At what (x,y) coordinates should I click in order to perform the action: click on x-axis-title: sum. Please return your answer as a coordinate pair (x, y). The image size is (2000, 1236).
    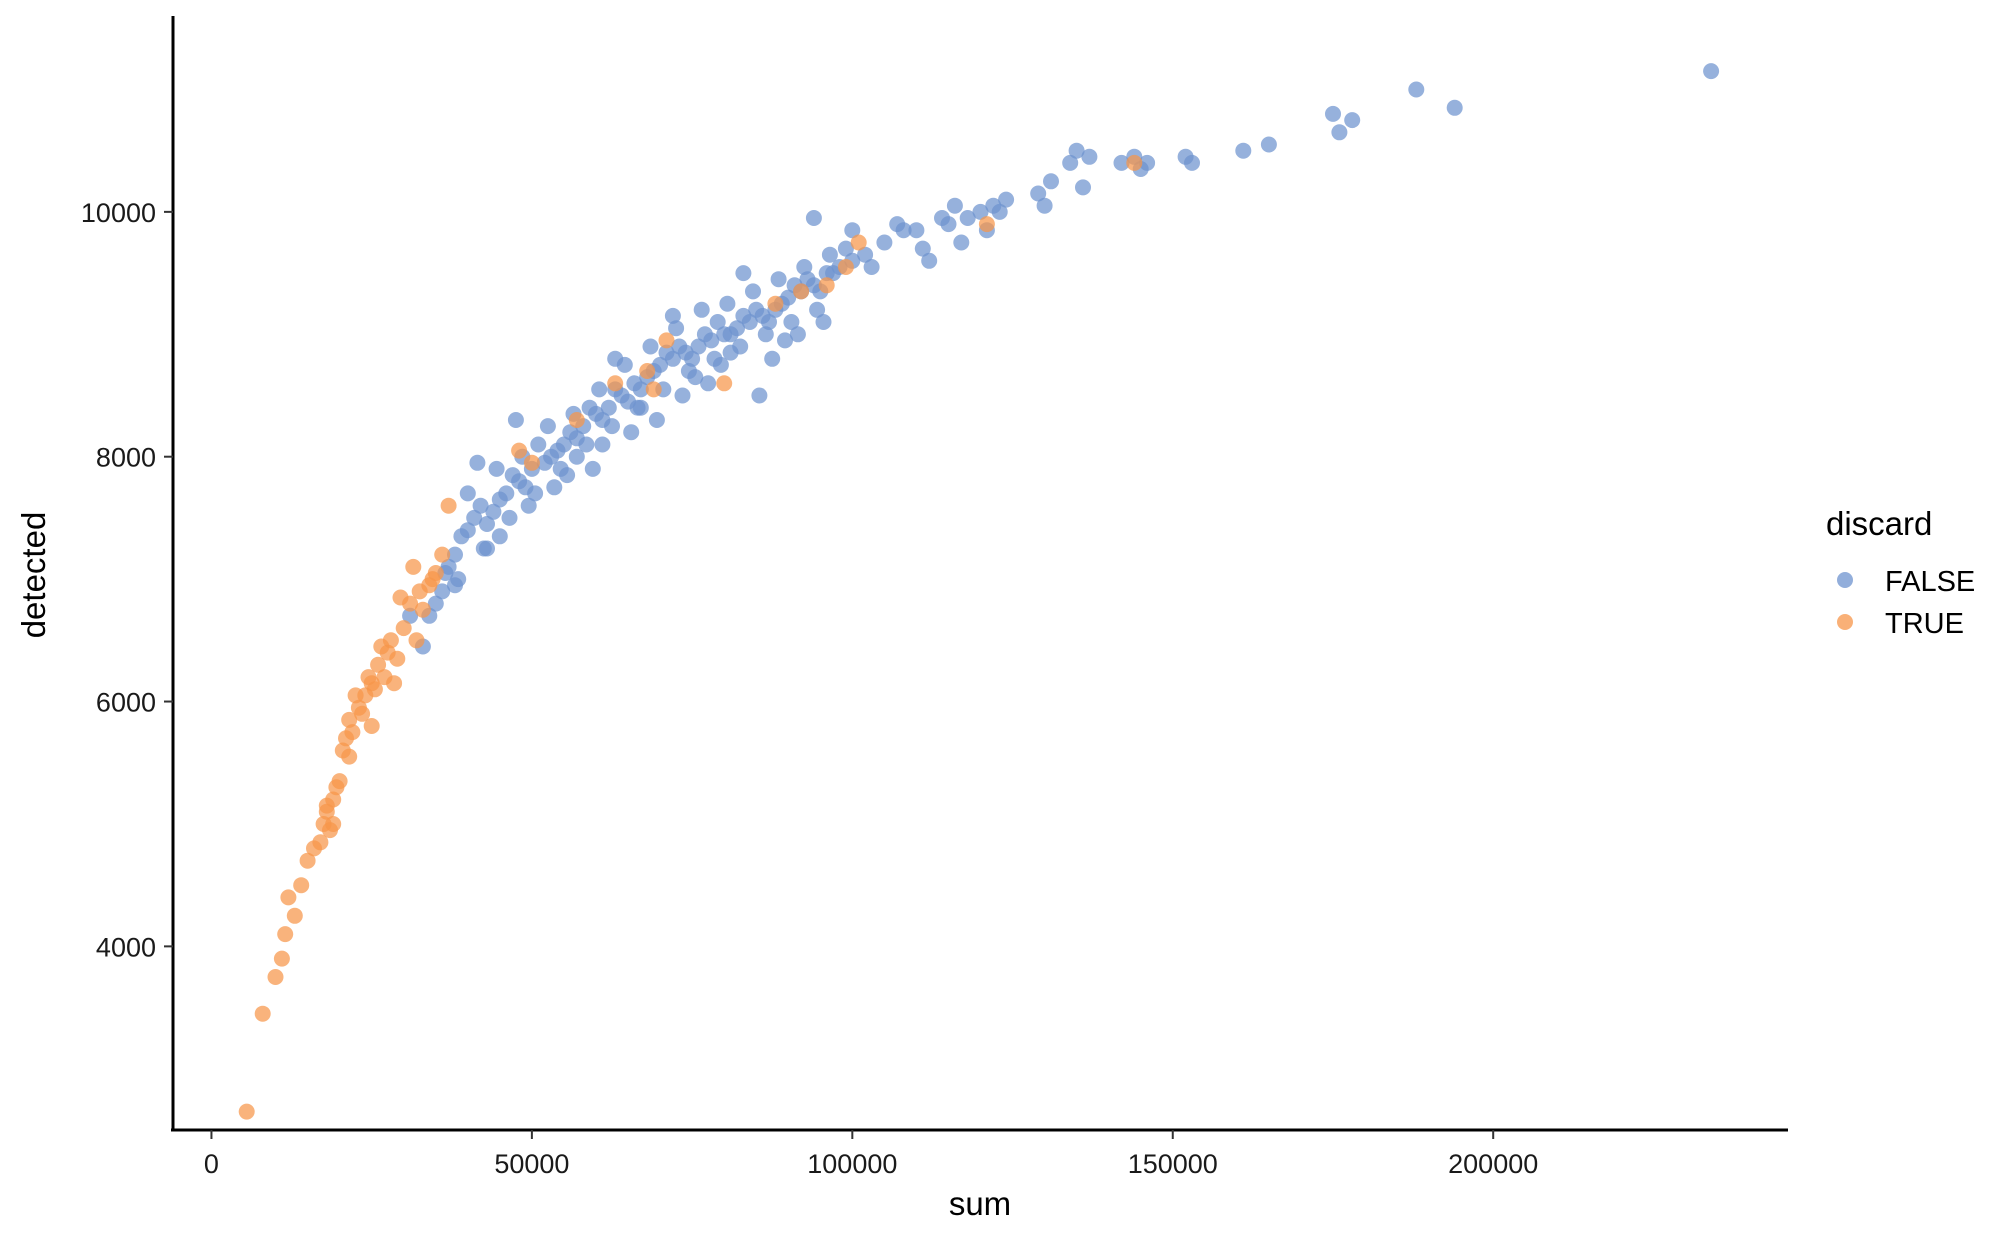
    Looking at the image, I should click on (980, 1203).